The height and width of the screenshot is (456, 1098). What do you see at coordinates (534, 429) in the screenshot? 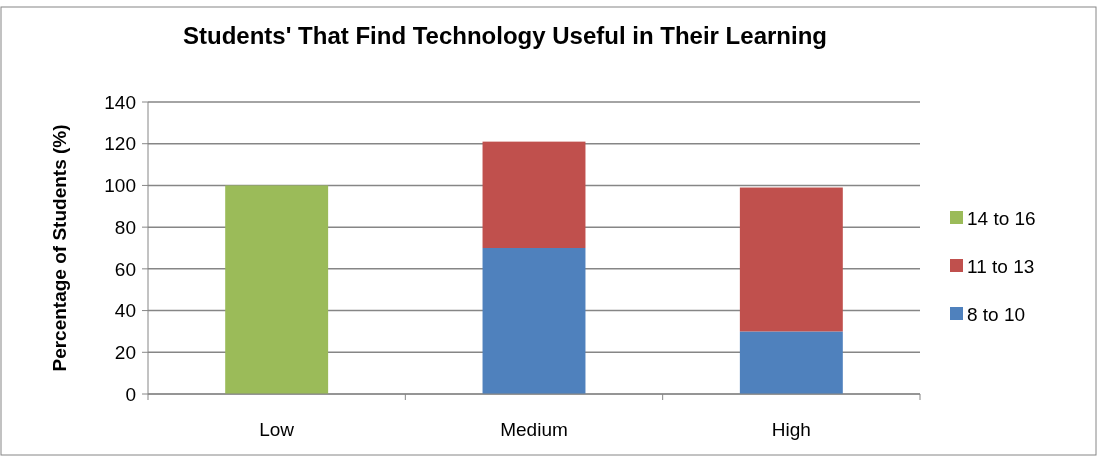
I see `x-tick-label: Medium` at bounding box center [534, 429].